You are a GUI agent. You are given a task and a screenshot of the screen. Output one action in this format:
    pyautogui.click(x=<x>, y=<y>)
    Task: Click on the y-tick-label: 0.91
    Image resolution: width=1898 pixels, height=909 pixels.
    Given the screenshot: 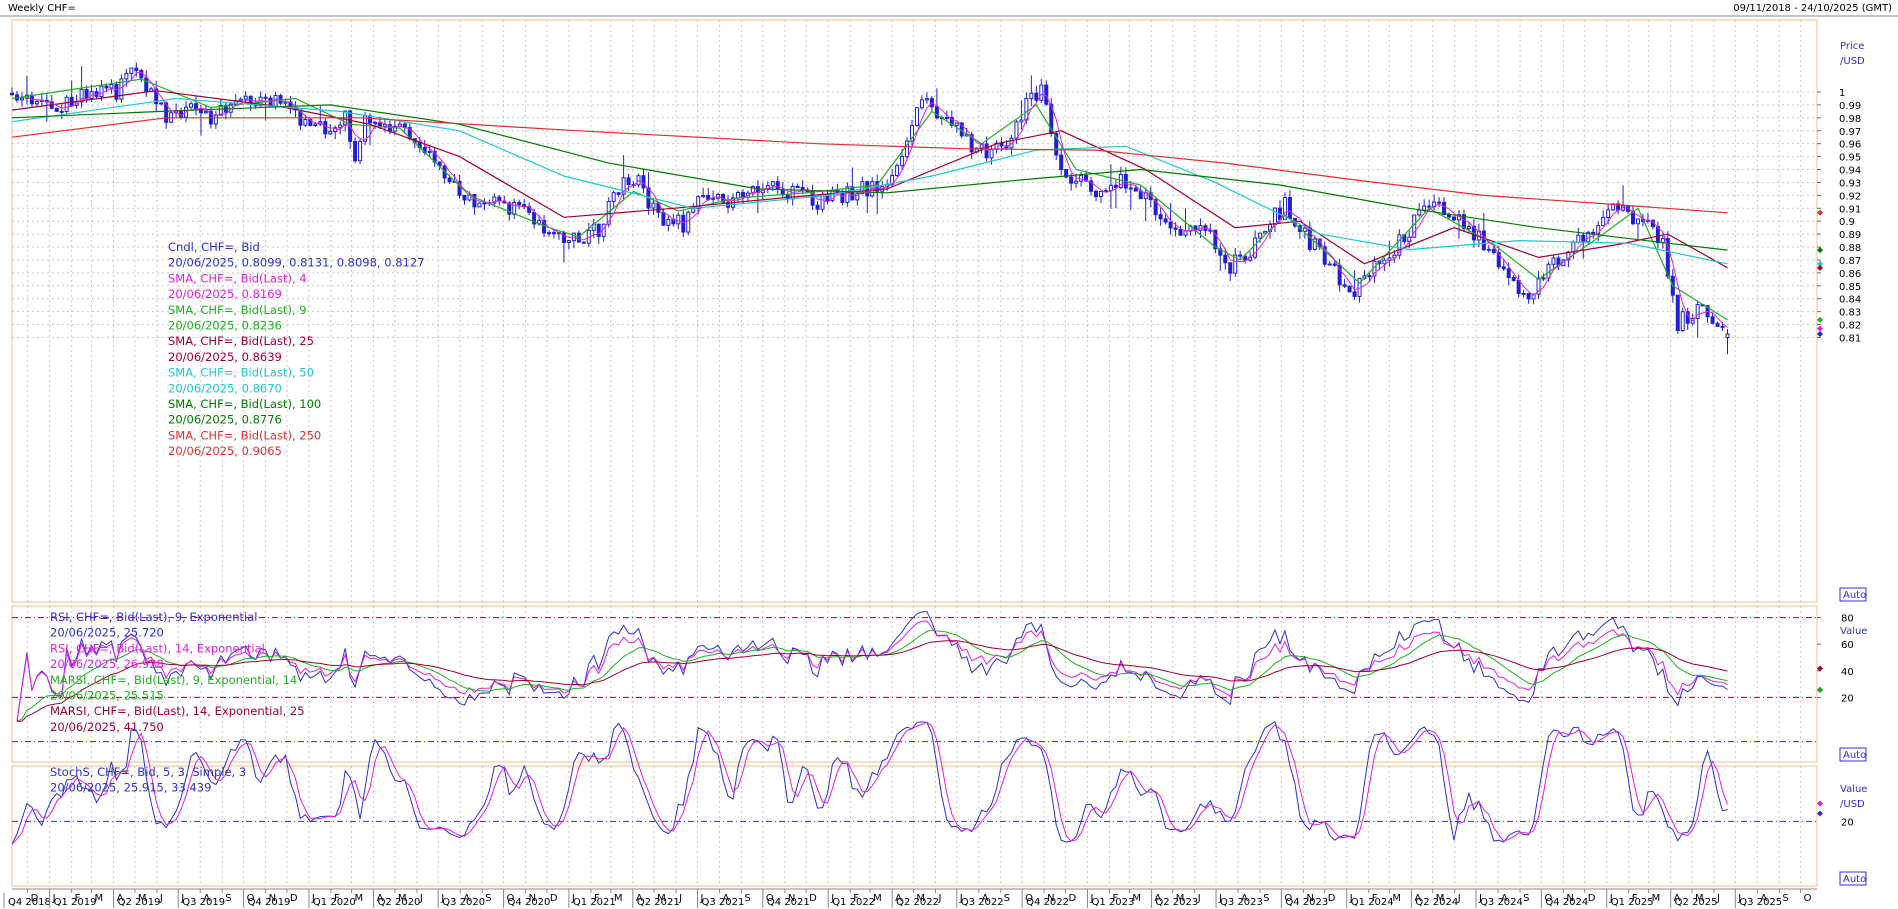 What is the action you would take?
    pyautogui.click(x=1850, y=209)
    